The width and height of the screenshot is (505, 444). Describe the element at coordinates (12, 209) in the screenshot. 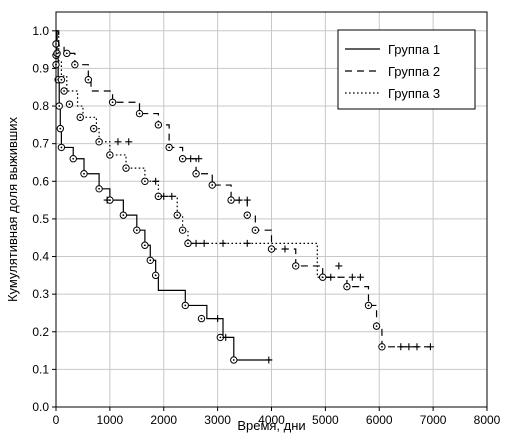

I see `y-axis-label: Кумулятивная доля выживших` at that location.